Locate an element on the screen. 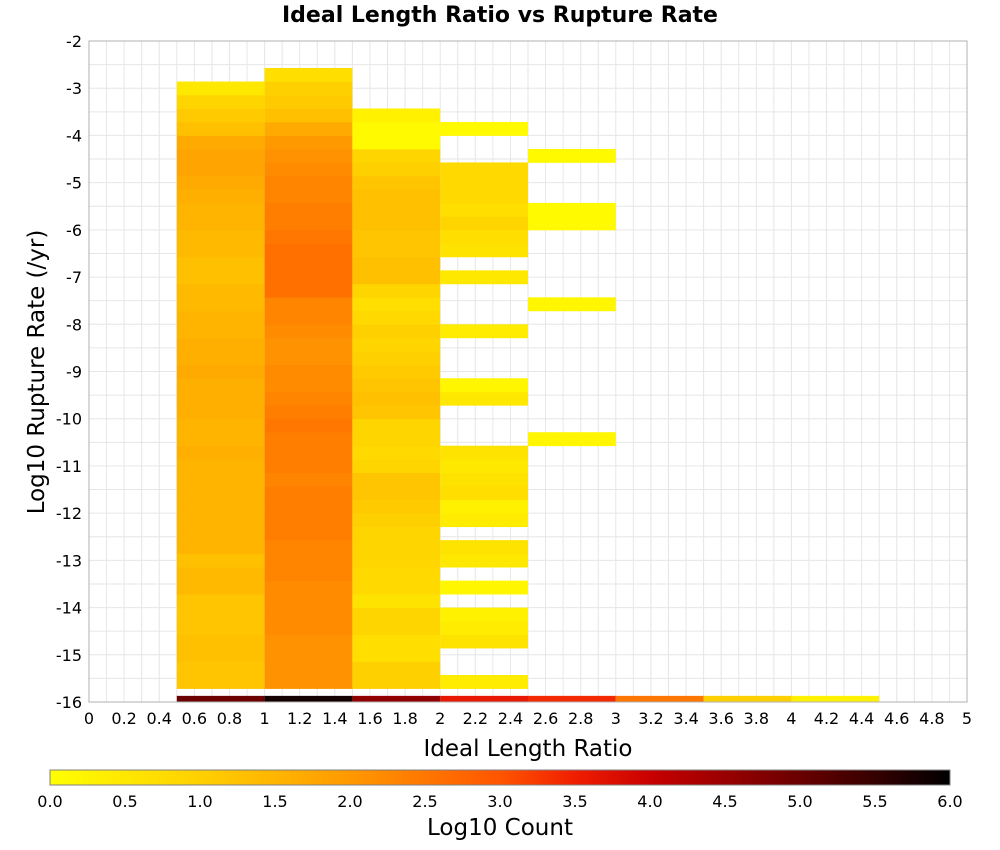 The image size is (1000, 850). x-tick-label: 3 is located at coordinates (616, 718).